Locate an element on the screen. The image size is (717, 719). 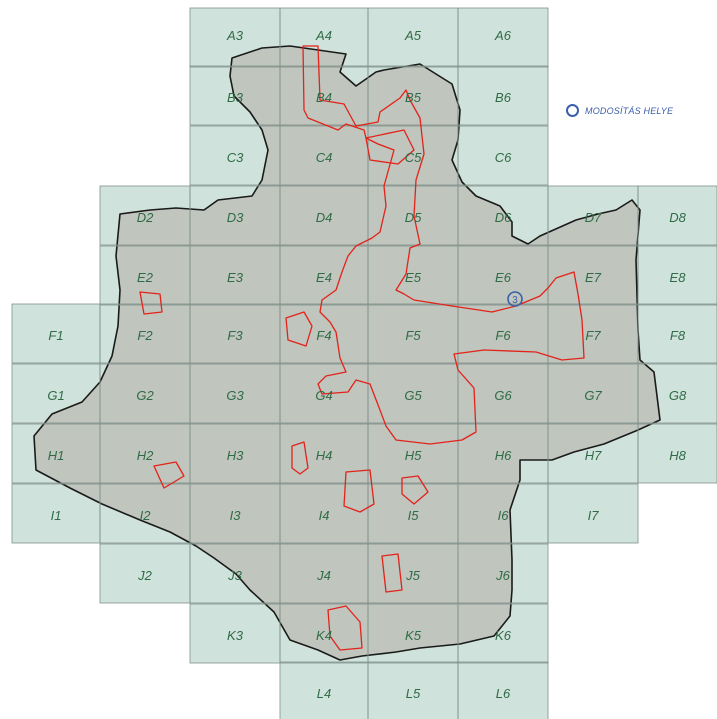
legend: MODOSÍTÁS HELYE is located at coordinates (619, 110).